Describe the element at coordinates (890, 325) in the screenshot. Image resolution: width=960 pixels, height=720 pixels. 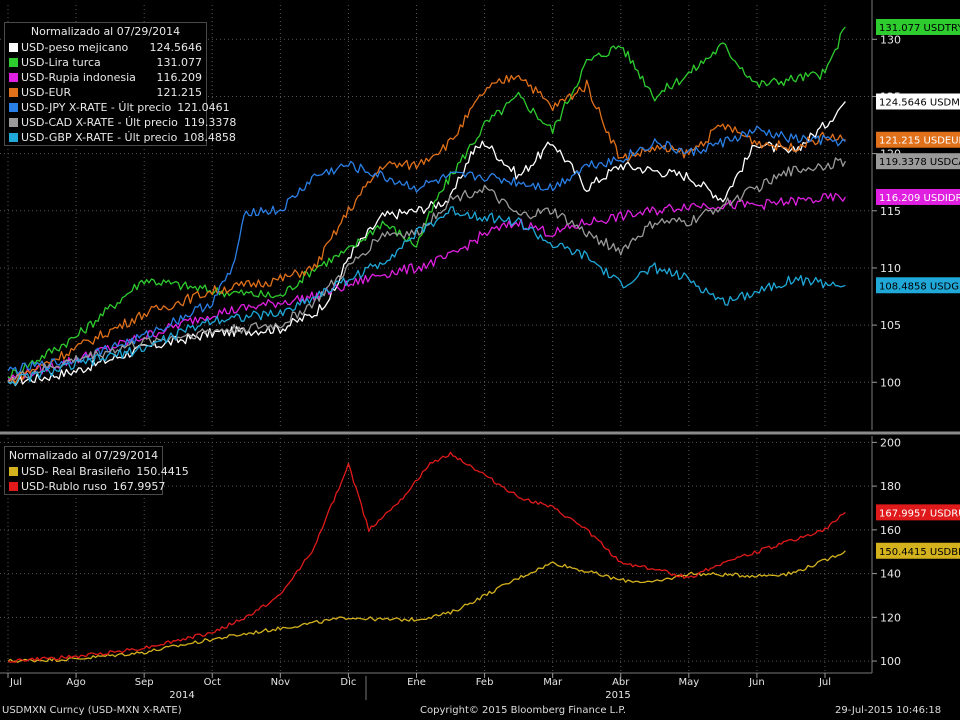
I see `top-ytick-label: 105` at that location.